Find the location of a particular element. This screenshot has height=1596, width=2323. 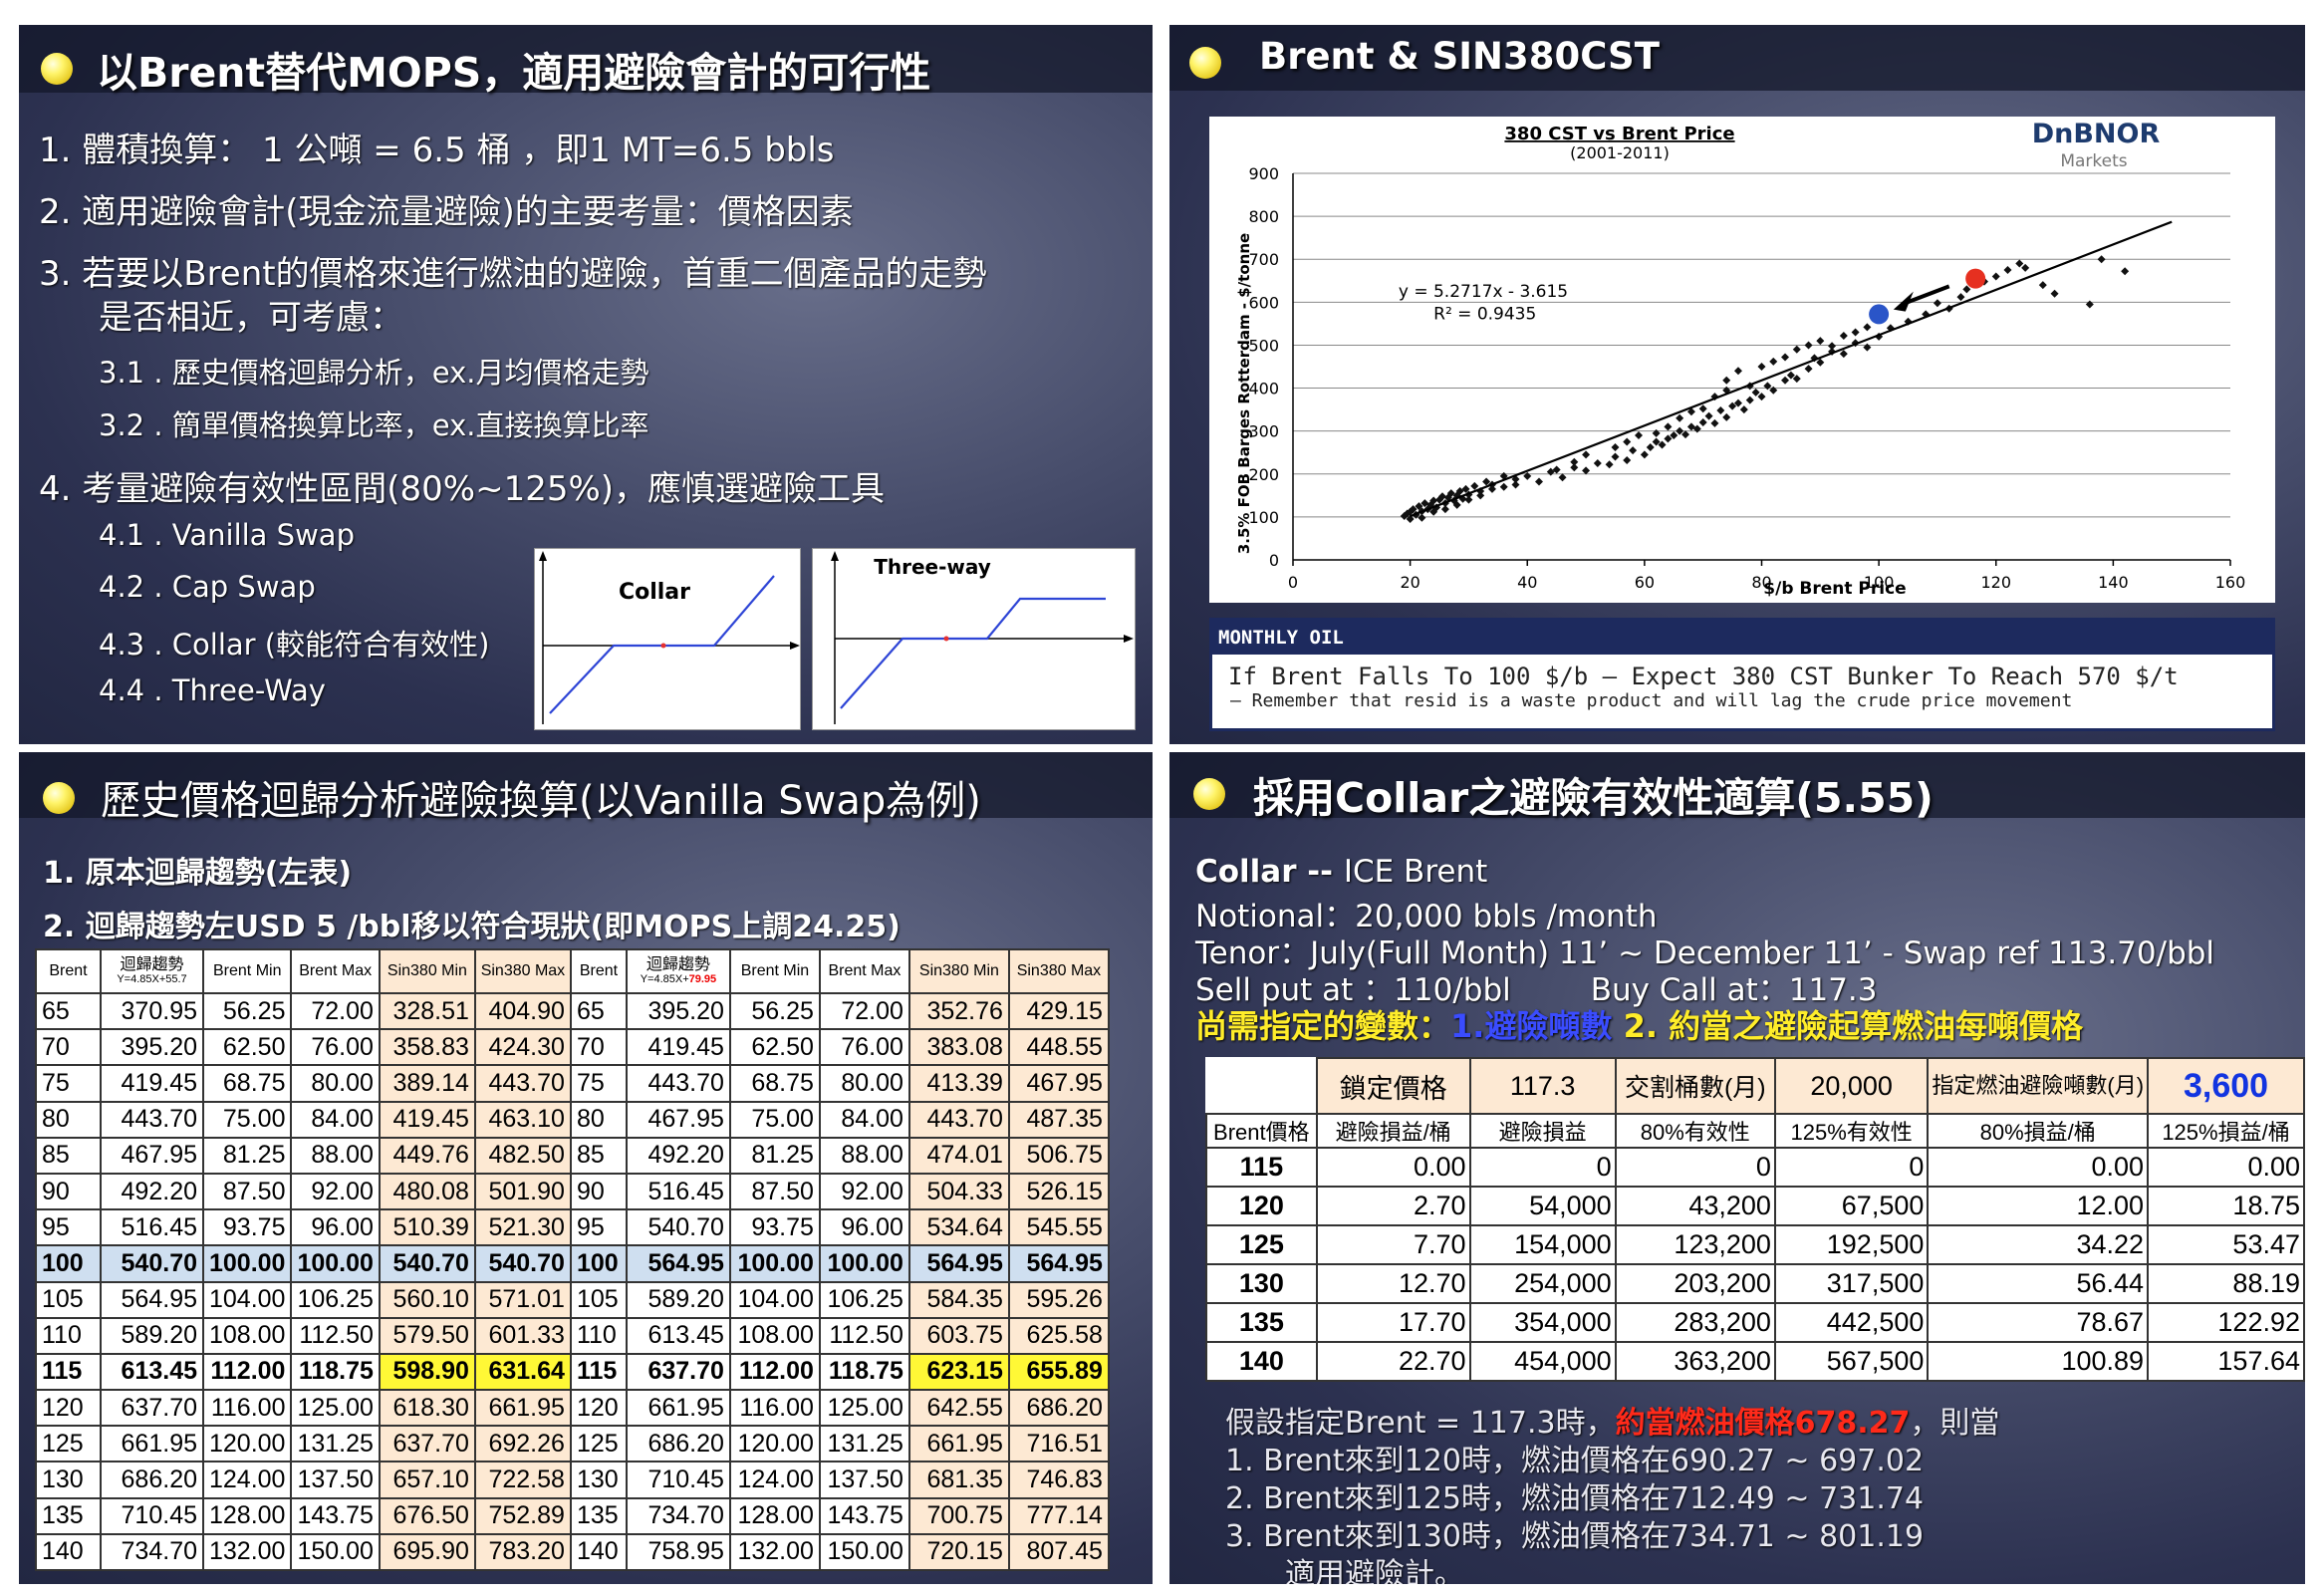

footnote-1: 假設指定Brent = 117.3時，約當燃油價格678.27，則當 is located at coordinates (1612, 1423).